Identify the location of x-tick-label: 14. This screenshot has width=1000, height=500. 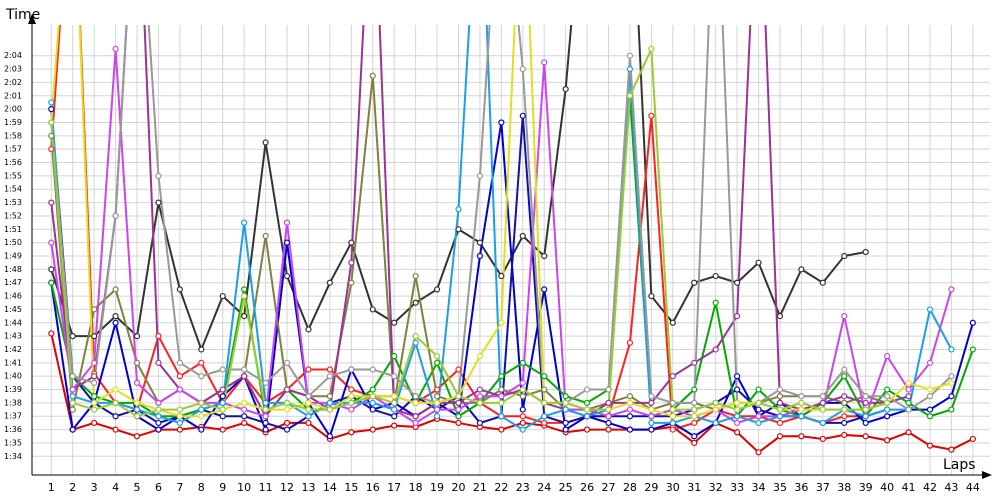
(330, 487).